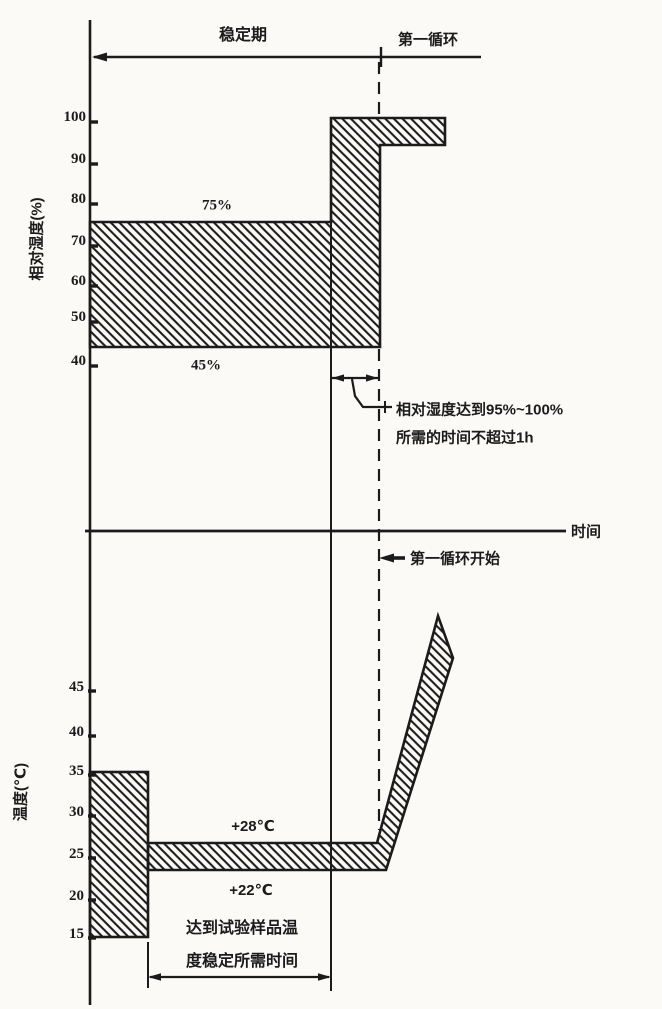 This screenshot has width=662, height=1009. What do you see at coordinates (206, 365) in the screenshot?
I see `humidity-lower-limit-label: 45%` at bounding box center [206, 365].